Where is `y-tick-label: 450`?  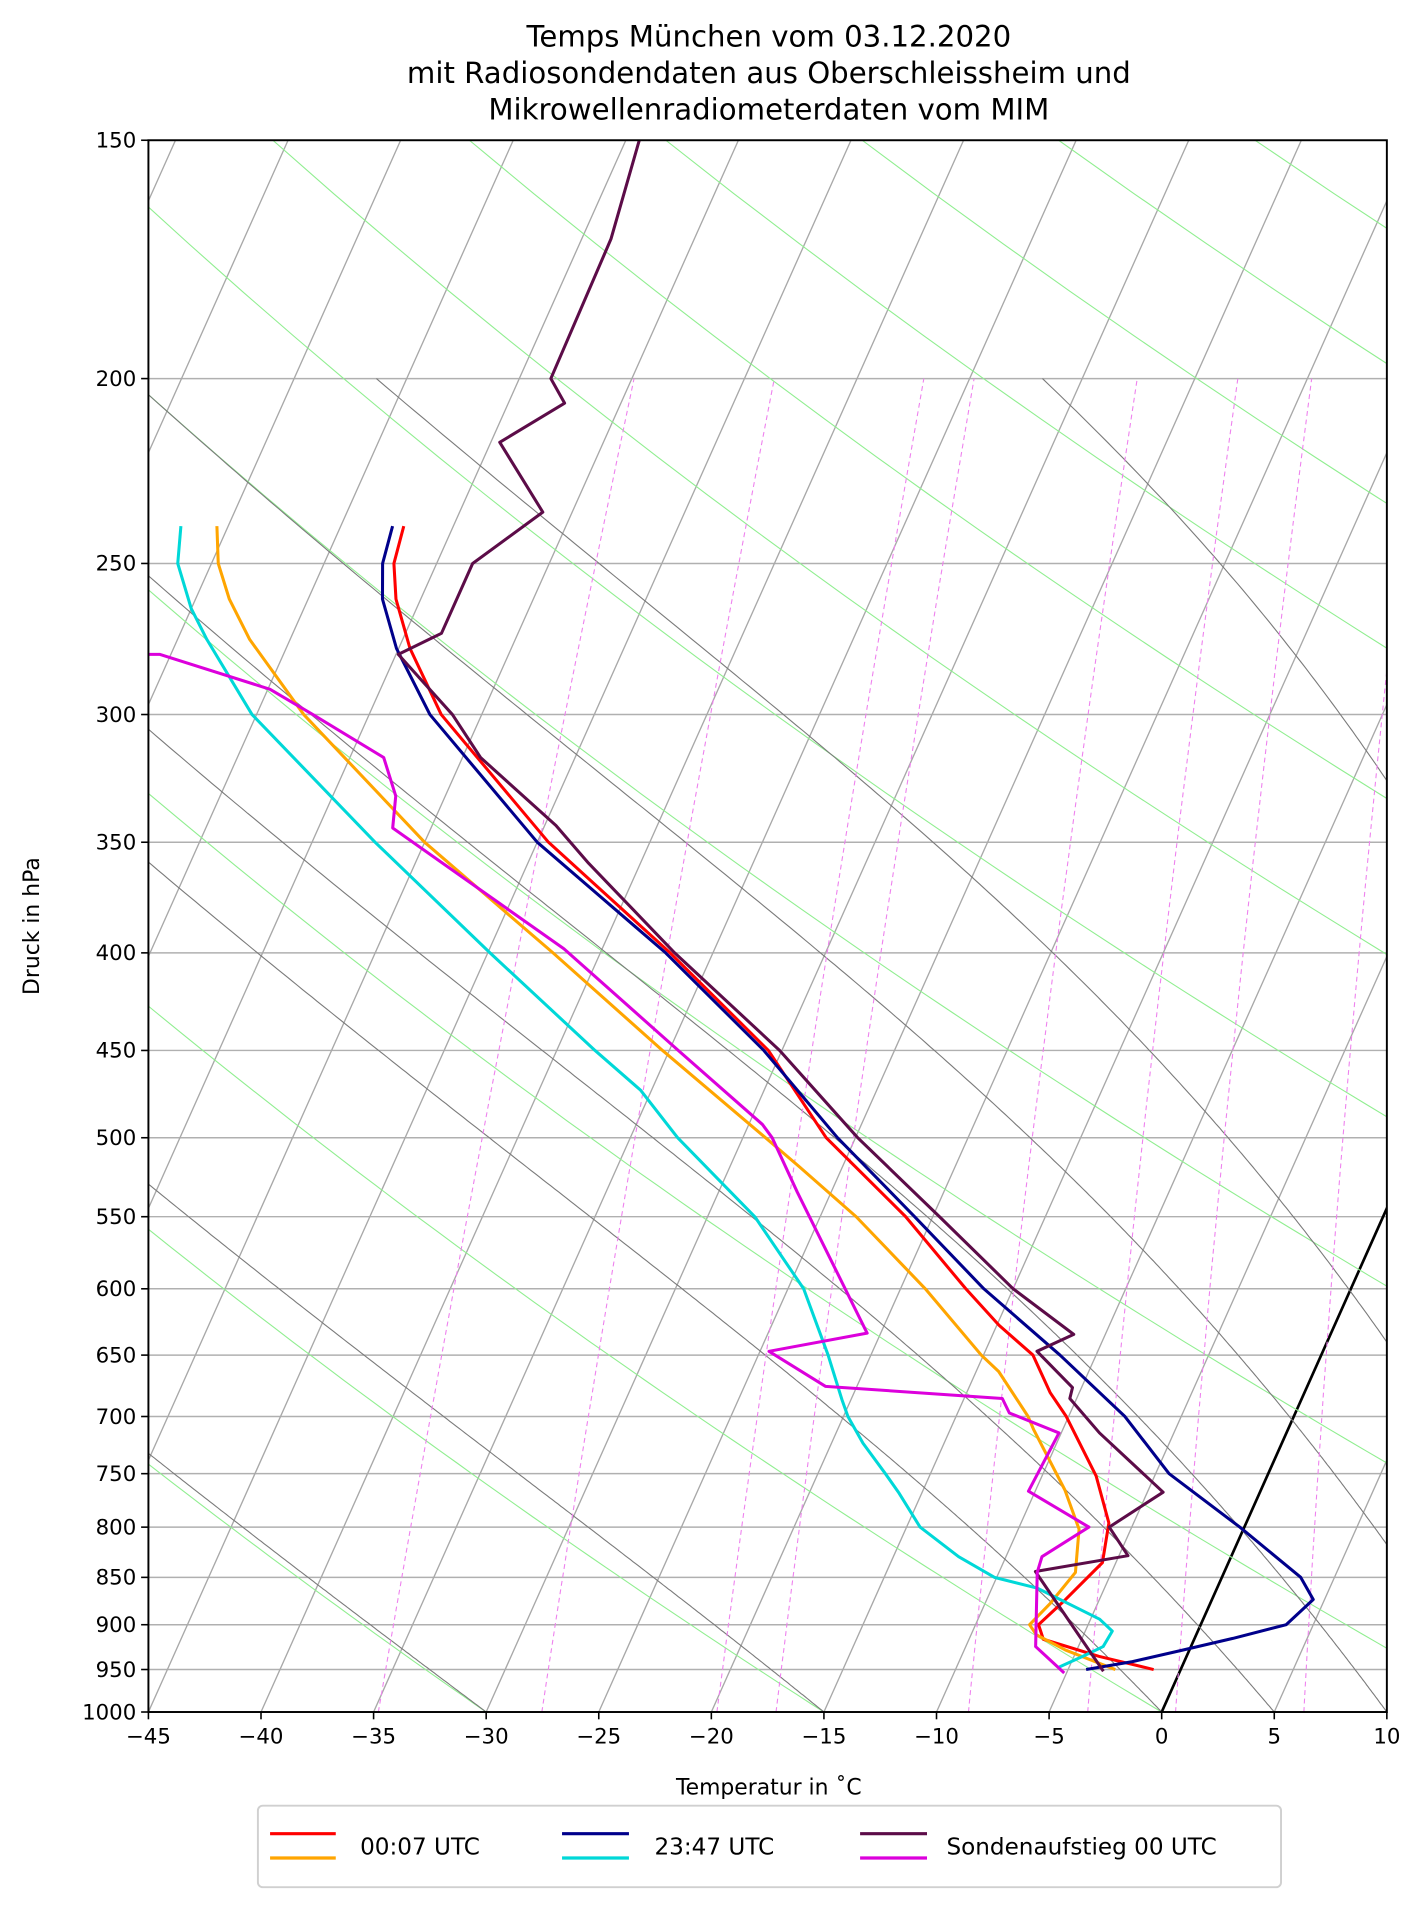
y-tick-label: 450 is located at coordinates (116, 1051).